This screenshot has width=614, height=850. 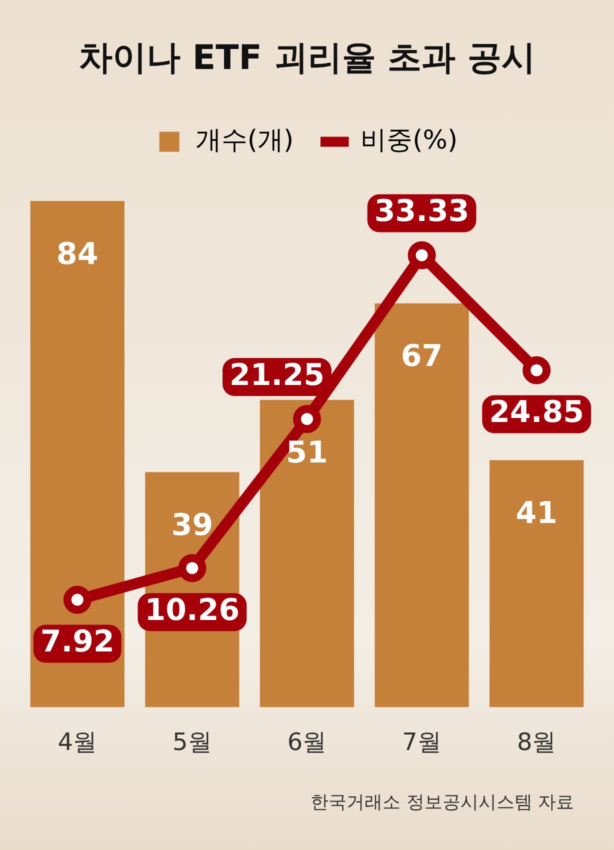 What do you see at coordinates (409, 141) in the screenshot?
I see `legend-label: 비중(%)` at bounding box center [409, 141].